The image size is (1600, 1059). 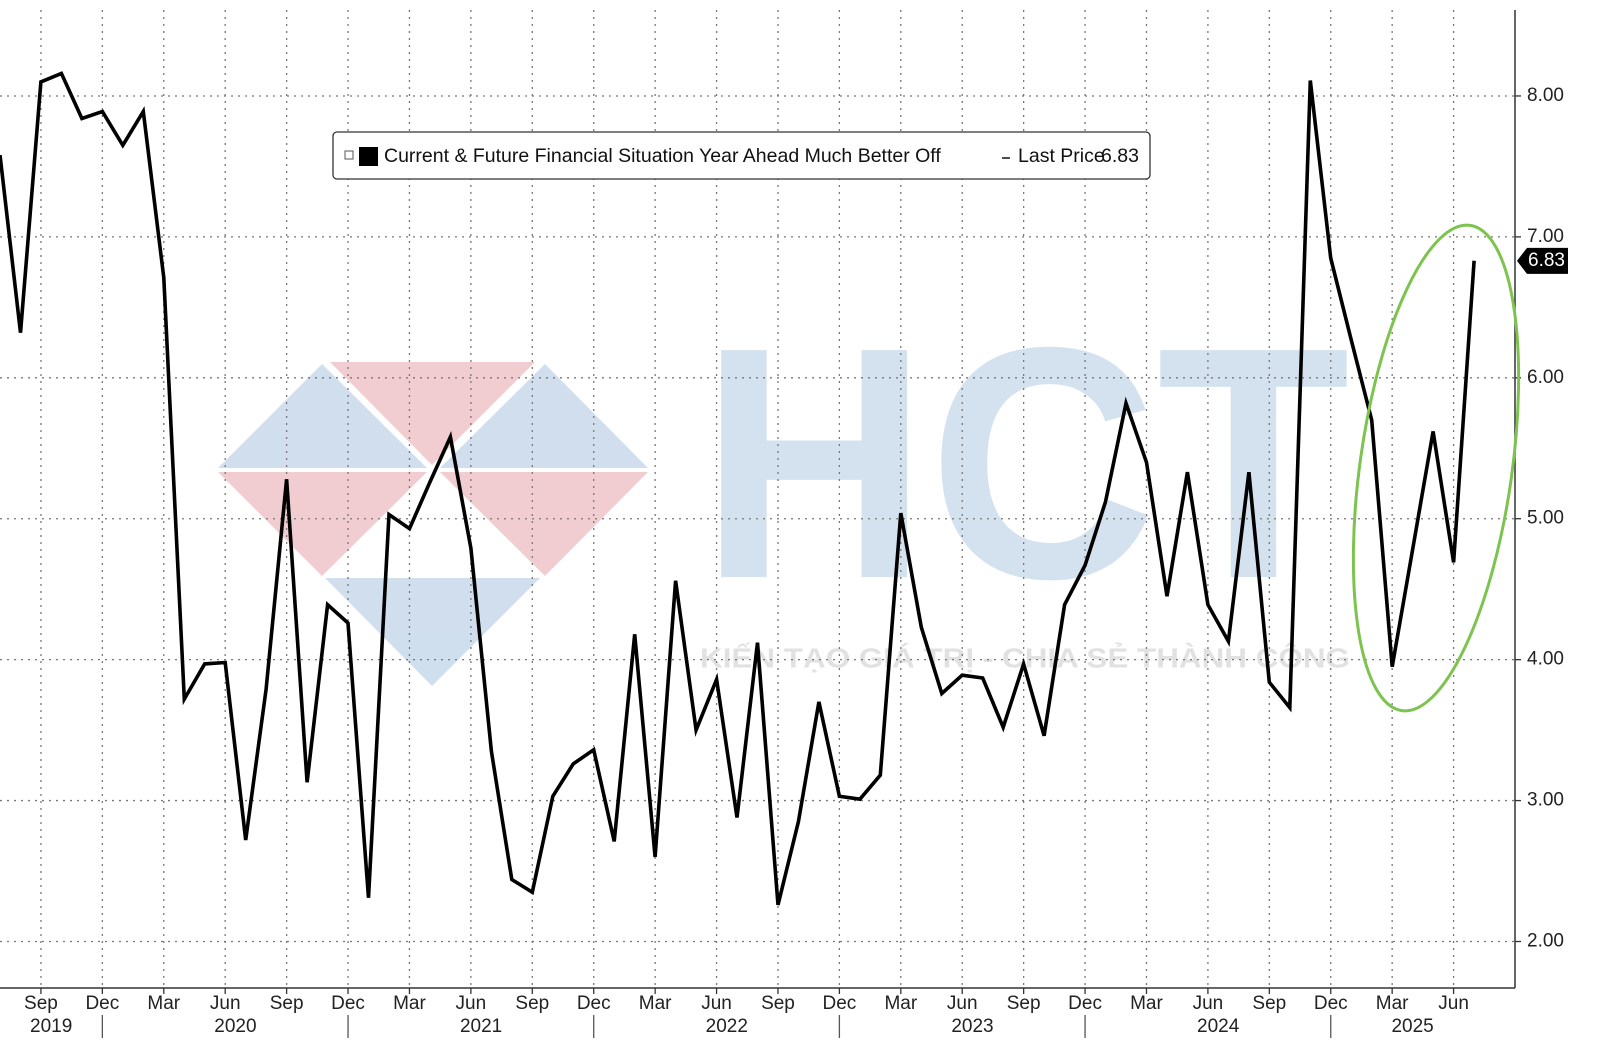 I want to click on x-year-label: 2019, so click(x=51, y=1026).